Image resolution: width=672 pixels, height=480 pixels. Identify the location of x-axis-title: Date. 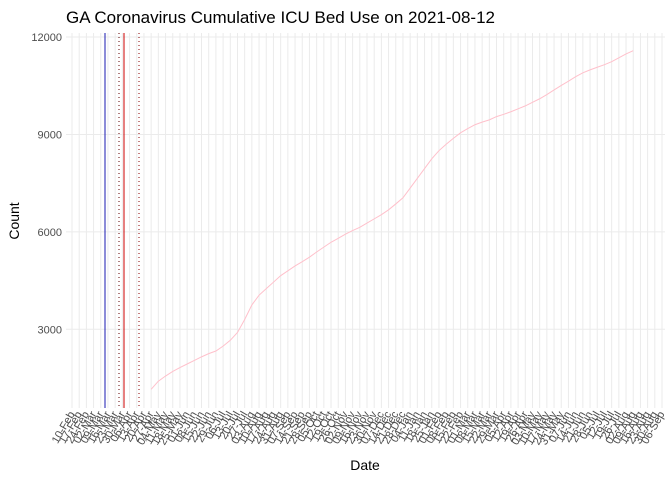
(365, 465).